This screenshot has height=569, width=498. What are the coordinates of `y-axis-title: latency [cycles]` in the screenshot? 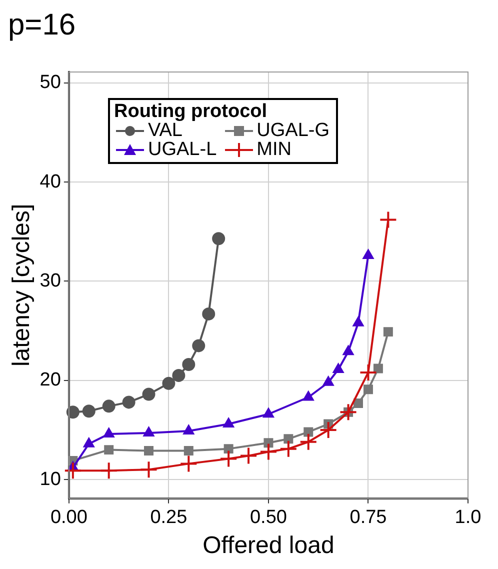 It's located at (22, 285).